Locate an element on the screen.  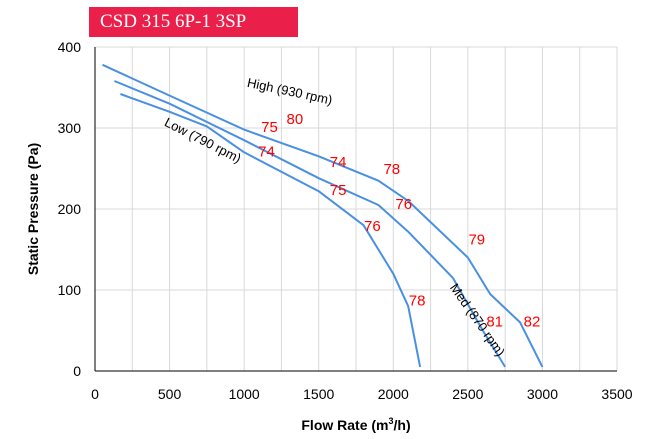
chart-title: CSD 315 6P-1 3SP is located at coordinates (193, 22).